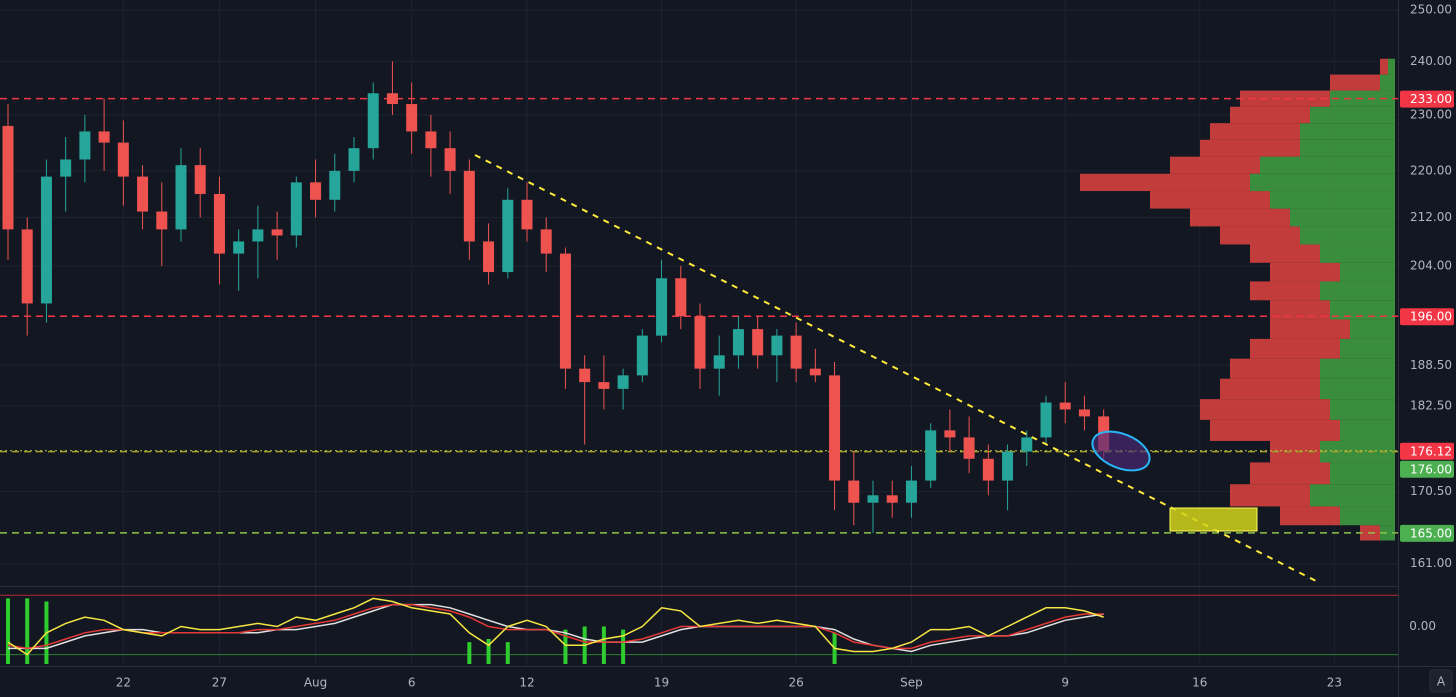 The width and height of the screenshot is (1456, 697). What do you see at coordinates (1431, 451) in the screenshot?
I see `last-price-label: 176.12` at bounding box center [1431, 451].